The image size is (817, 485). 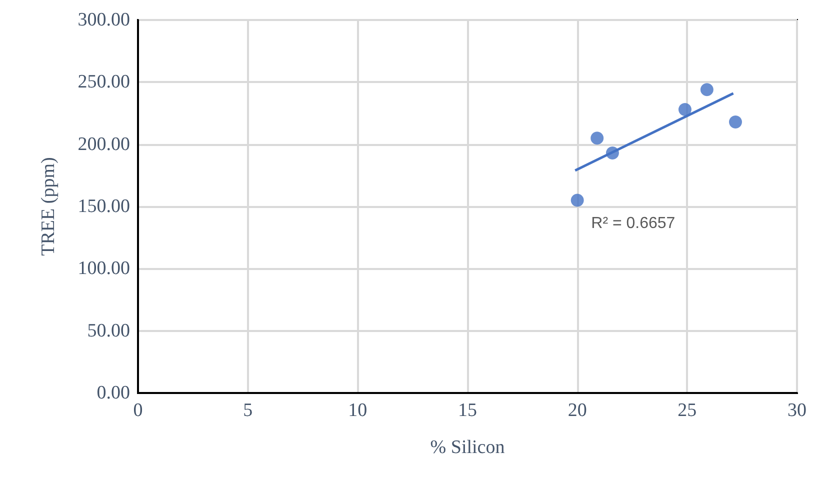 What do you see at coordinates (104, 269) in the screenshot?
I see `y-tick-label: 100.00` at bounding box center [104, 269].